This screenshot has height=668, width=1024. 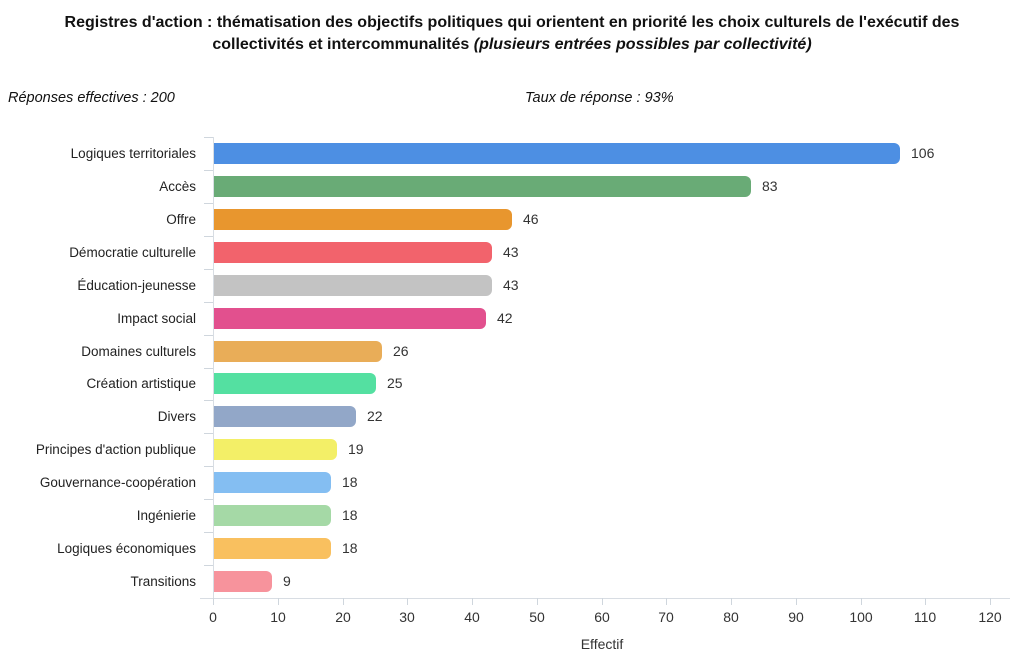 I want to click on category-label: Logiques économiques, so click(x=126, y=548).